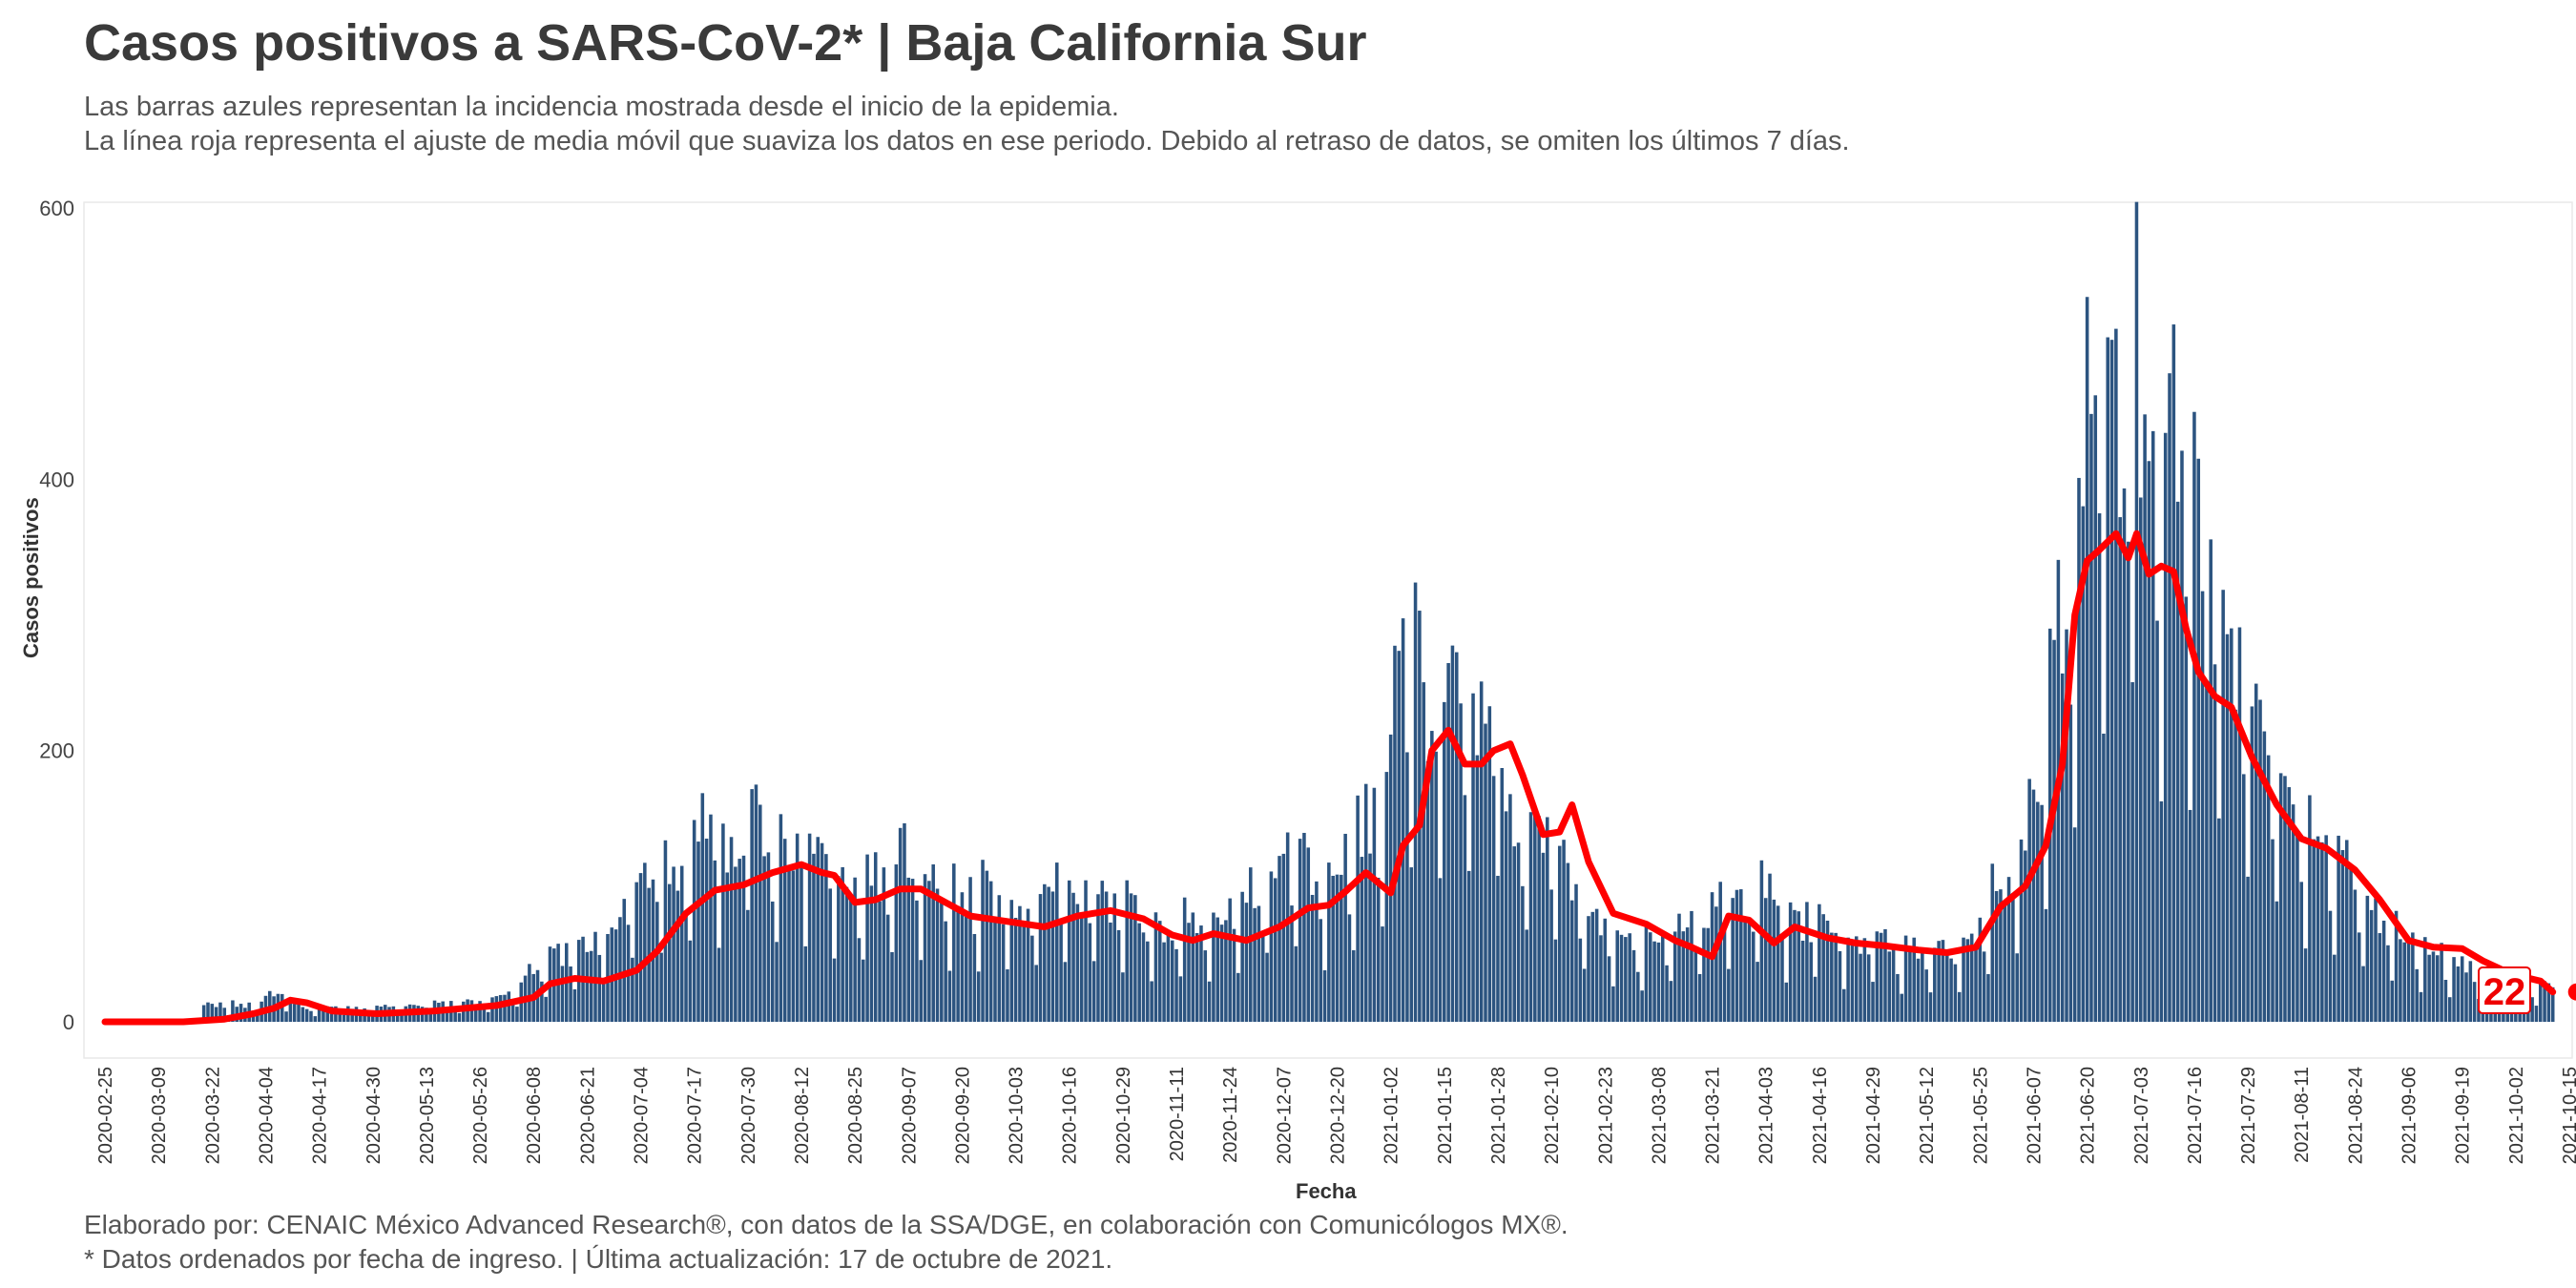 The height and width of the screenshot is (1288, 2576). I want to click on x-tick-label: 2020-07-30, so click(748, 1115).